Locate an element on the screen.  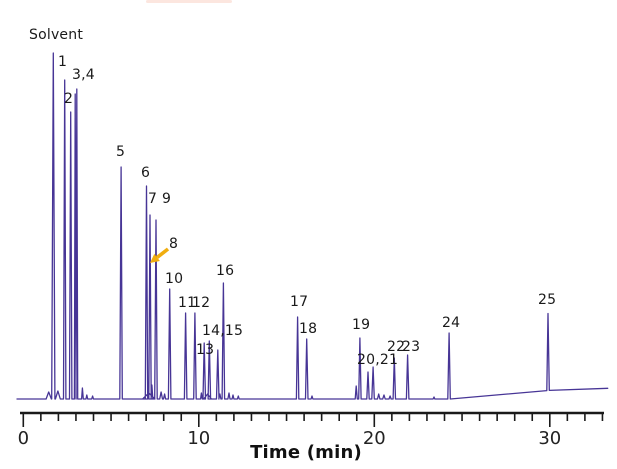
peak-label-8: 8 is located at coordinates (174, 244).